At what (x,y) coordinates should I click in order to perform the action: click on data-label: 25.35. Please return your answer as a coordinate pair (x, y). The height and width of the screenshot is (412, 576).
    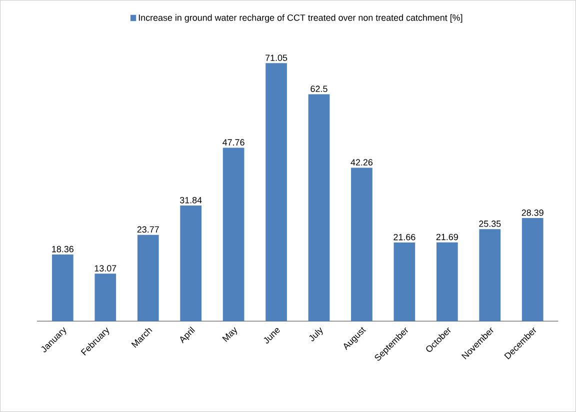
    Looking at the image, I should click on (490, 223).